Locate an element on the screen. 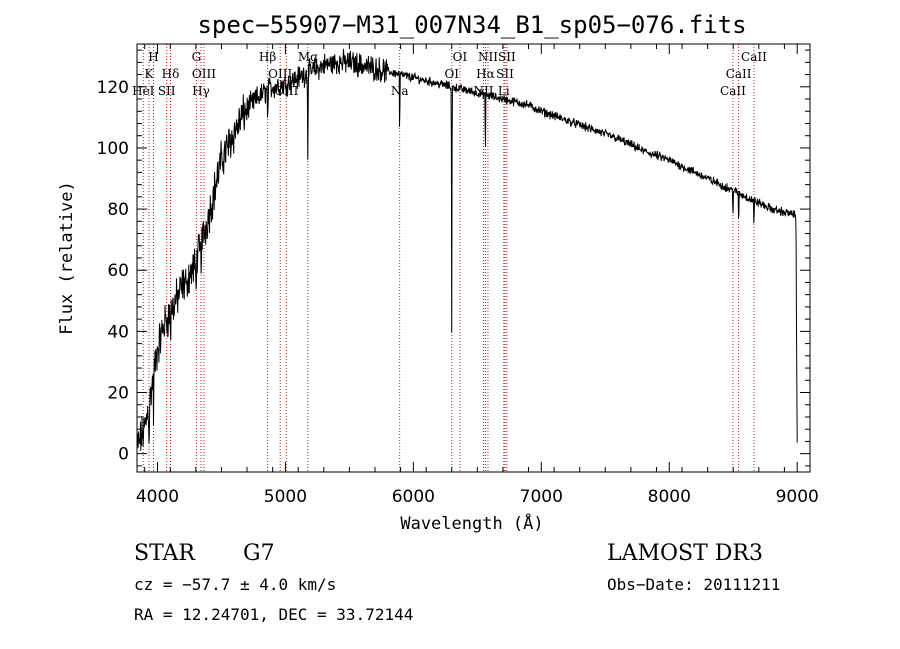 The height and width of the screenshot is (649, 900). x-tick-label: 6000 is located at coordinates (413, 497).